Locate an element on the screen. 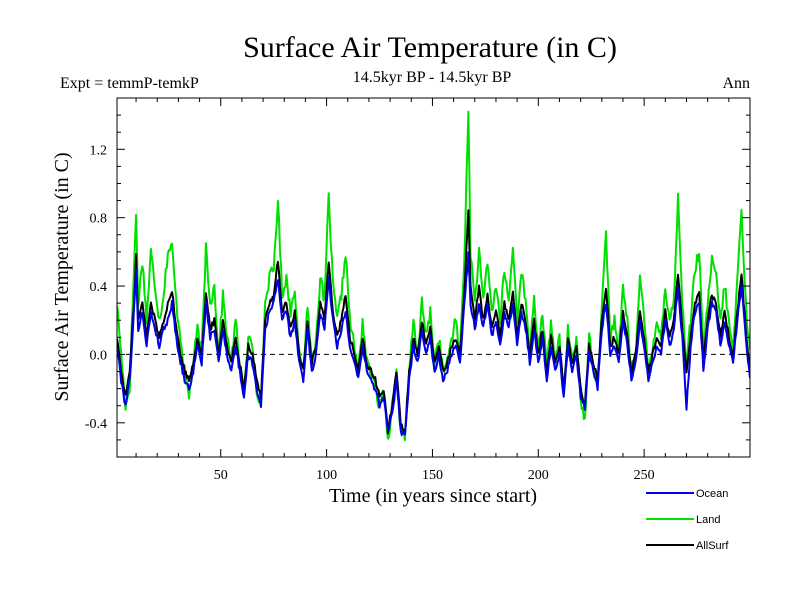 The height and width of the screenshot is (600, 800). x-tick-label: 50 is located at coordinates (221, 475).